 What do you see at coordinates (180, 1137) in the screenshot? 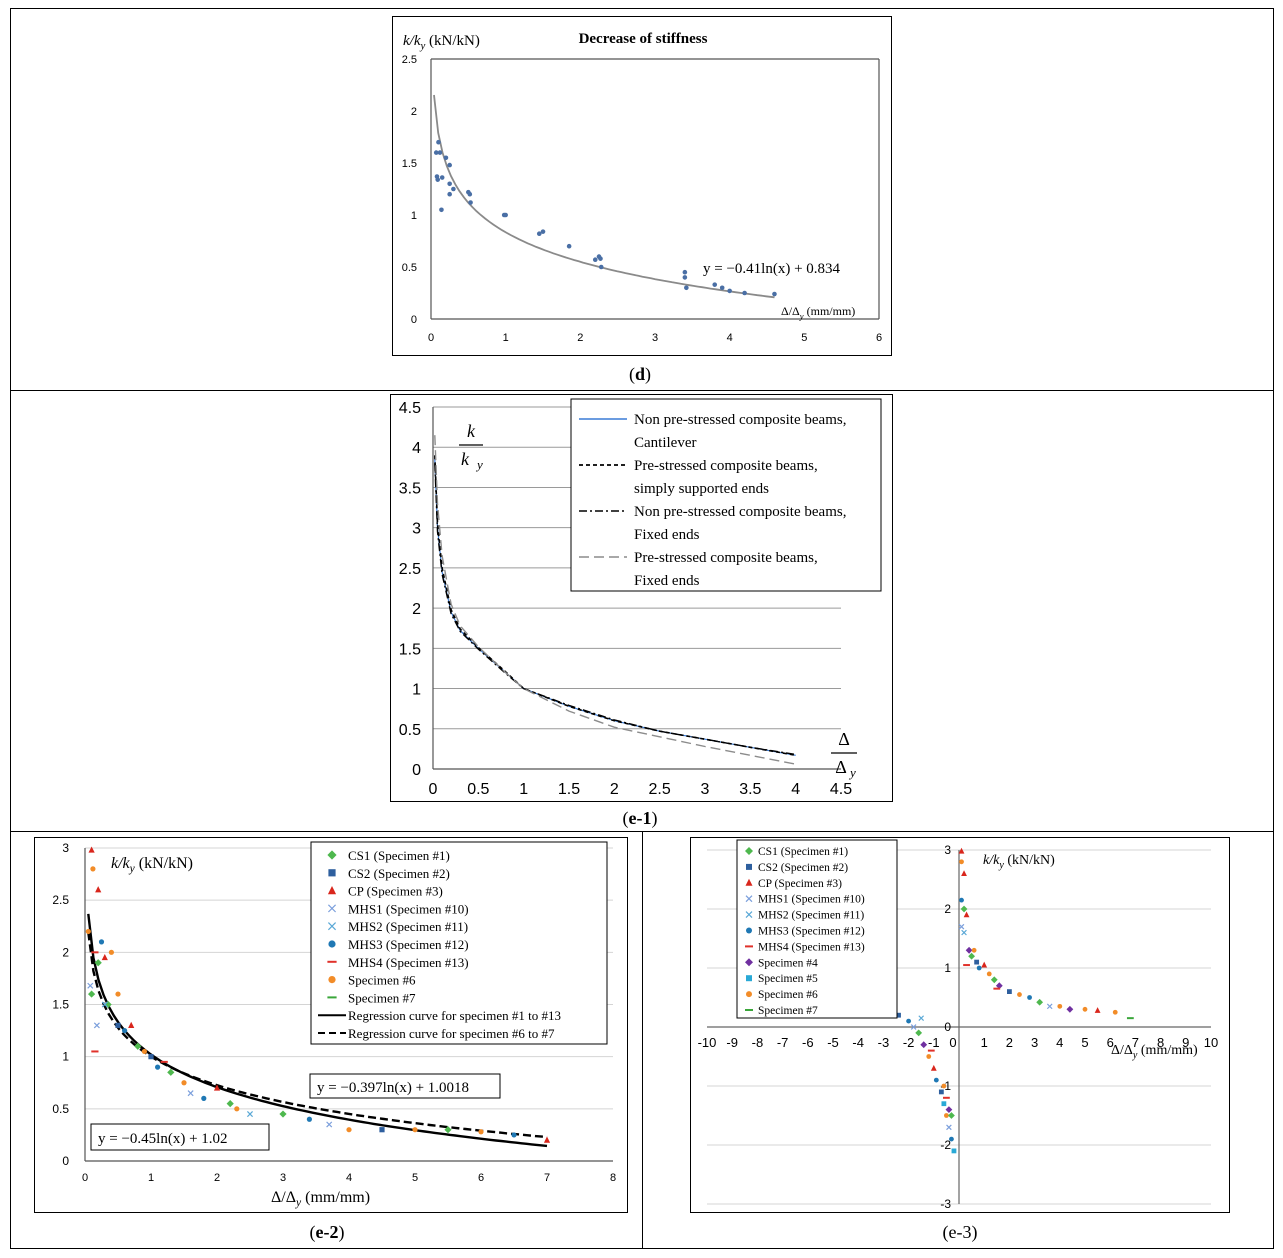
I see `equation-2-box` at bounding box center [180, 1137].